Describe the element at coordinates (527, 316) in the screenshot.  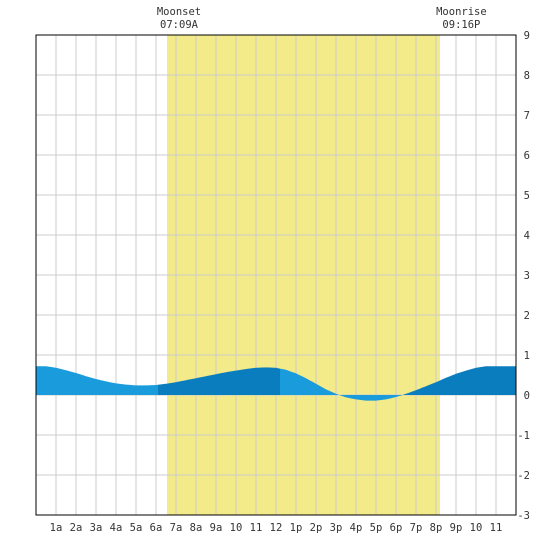
I see `y-tick-label: 2` at that location.